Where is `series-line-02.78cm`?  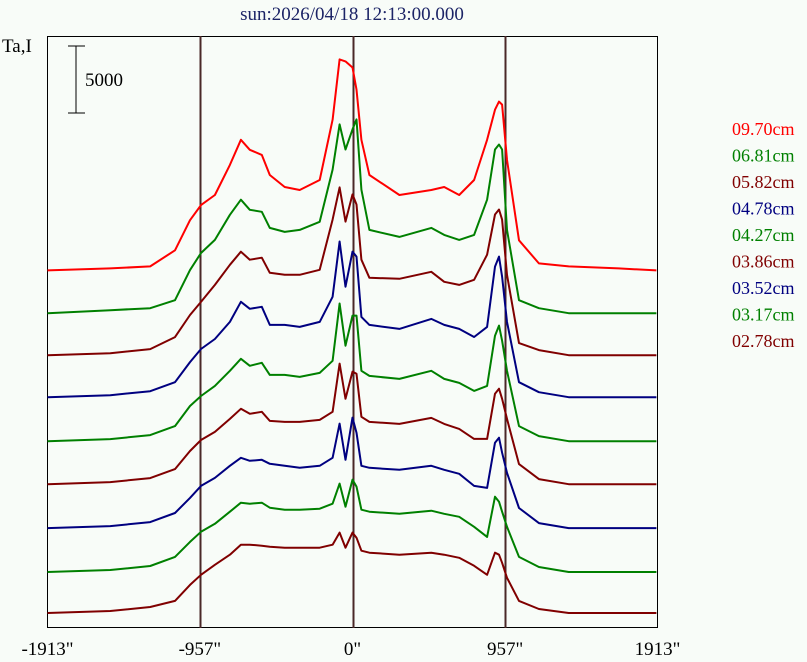
series-line-02.78cm is located at coordinates (352, 572).